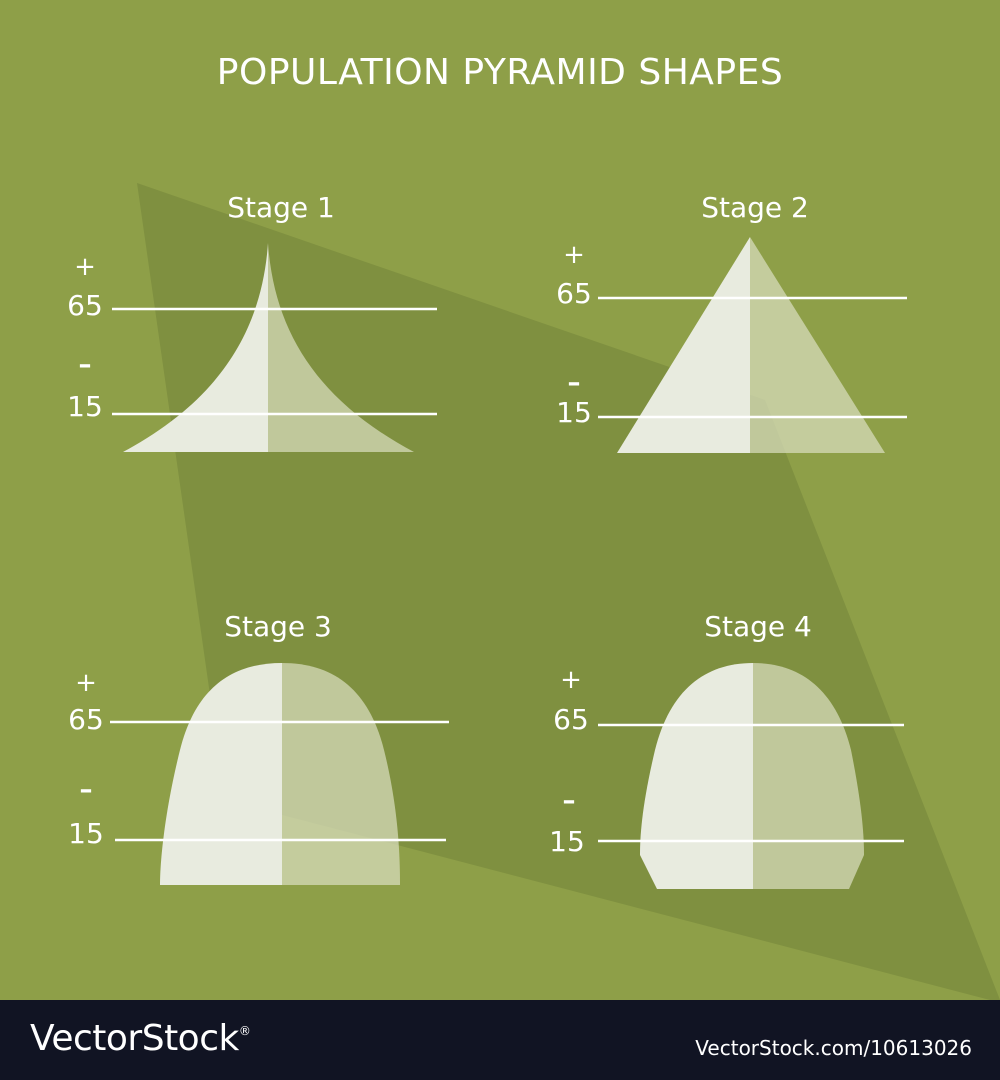 Image resolution: width=1000 pixels, height=1080 pixels. Describe the element at coordinates (755, 207) in the screenshot. I see `stage-2-label: Stage 2` at that location.